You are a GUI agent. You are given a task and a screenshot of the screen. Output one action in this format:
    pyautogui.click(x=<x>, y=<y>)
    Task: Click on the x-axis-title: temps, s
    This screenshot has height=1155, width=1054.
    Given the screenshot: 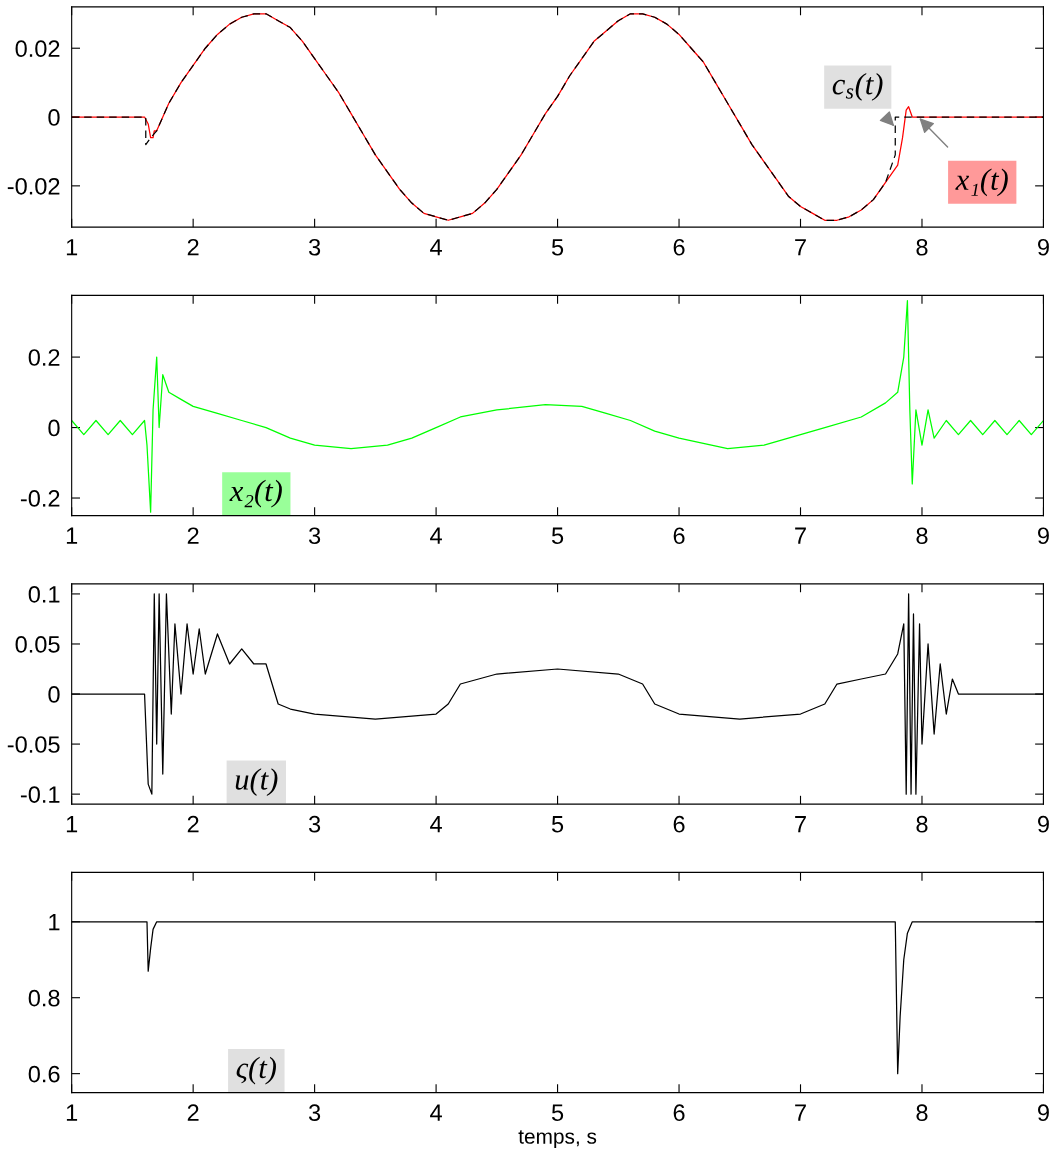 What is the action you would take?
    pyautogui.click(x=557, y=1139)
    